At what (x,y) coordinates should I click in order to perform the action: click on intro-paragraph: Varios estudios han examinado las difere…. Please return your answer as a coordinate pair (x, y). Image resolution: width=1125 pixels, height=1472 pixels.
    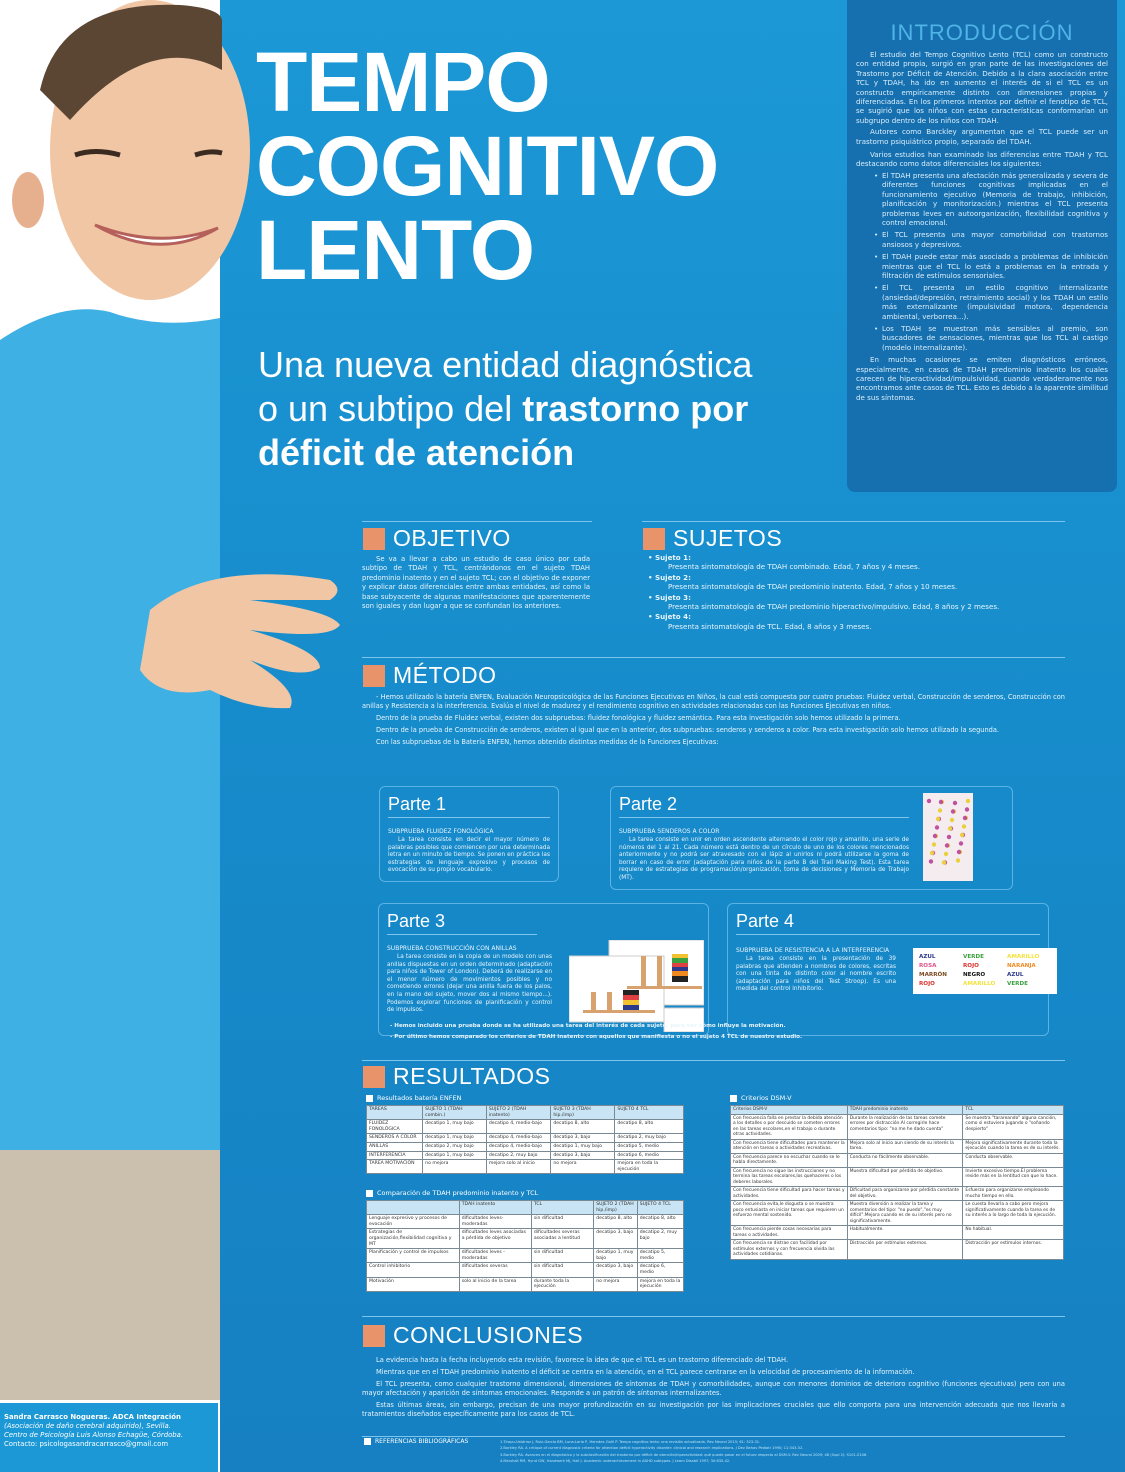
    Looking at the image, I should click on (982, 159).